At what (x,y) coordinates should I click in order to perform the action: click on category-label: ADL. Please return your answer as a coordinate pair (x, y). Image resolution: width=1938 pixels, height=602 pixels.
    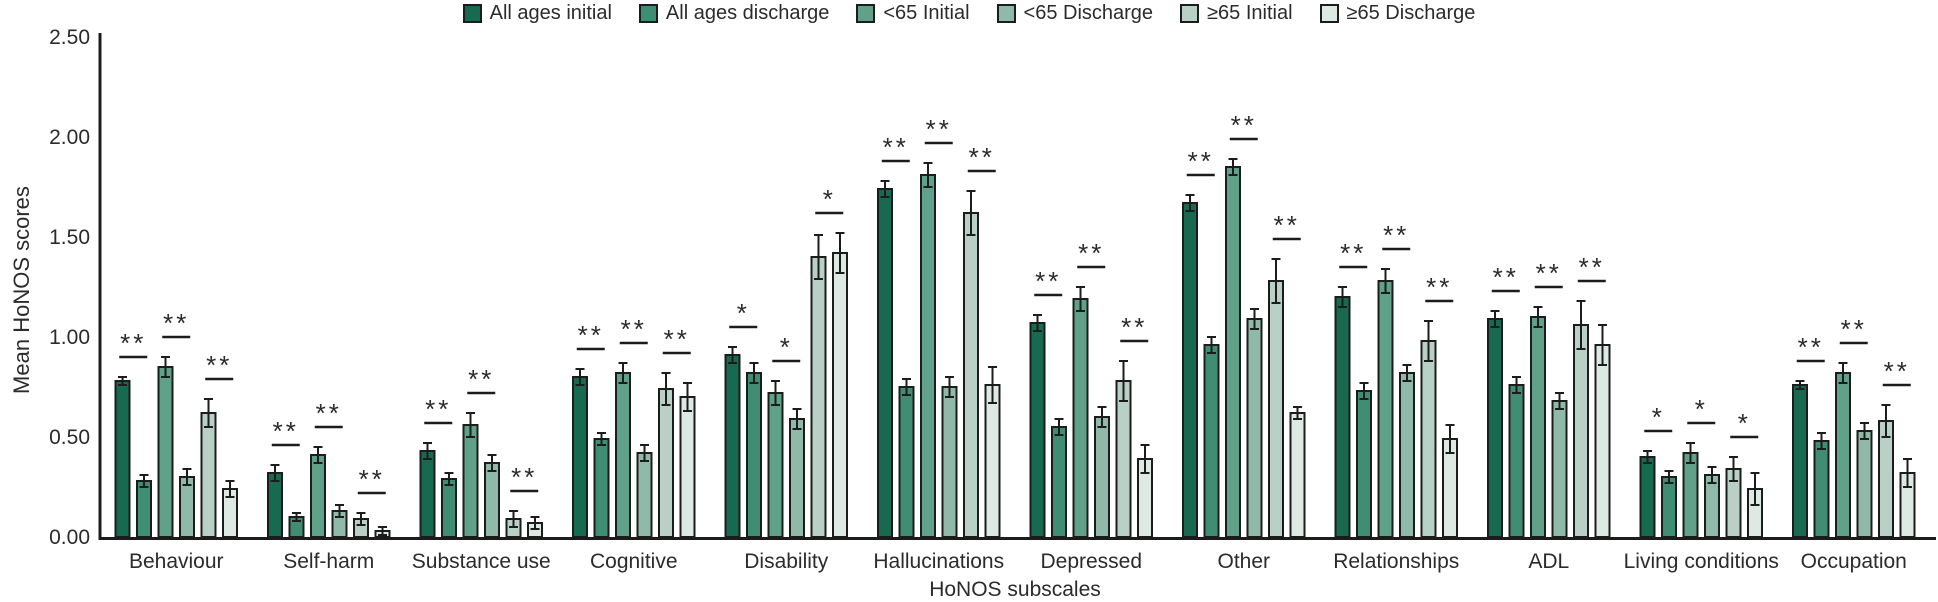
    Looking at the image, I should click on (1548, 561).